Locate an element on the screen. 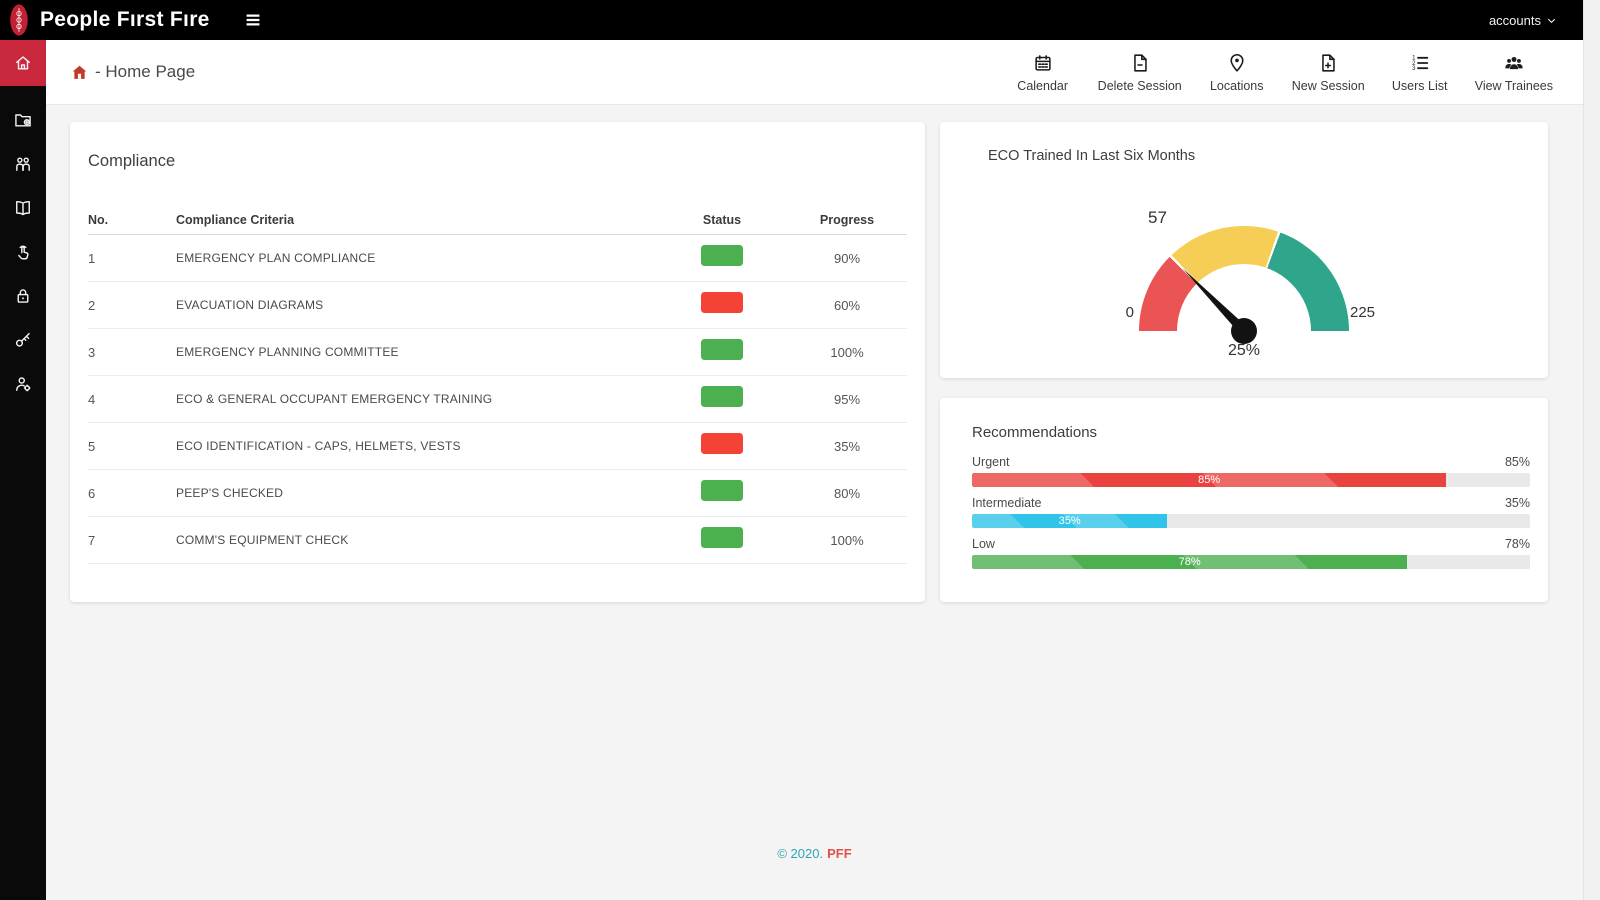 The width and height of the screenshot is (1600, 900). breadcrumb: - Home Page is located at coordinates (132, 72).